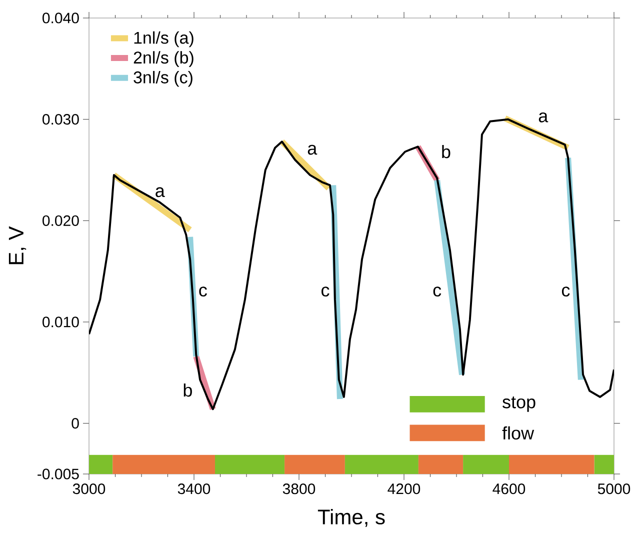 The width and height of the screenshot is (641, 546). I want to click on legend-label: stop, so click(519, 404).